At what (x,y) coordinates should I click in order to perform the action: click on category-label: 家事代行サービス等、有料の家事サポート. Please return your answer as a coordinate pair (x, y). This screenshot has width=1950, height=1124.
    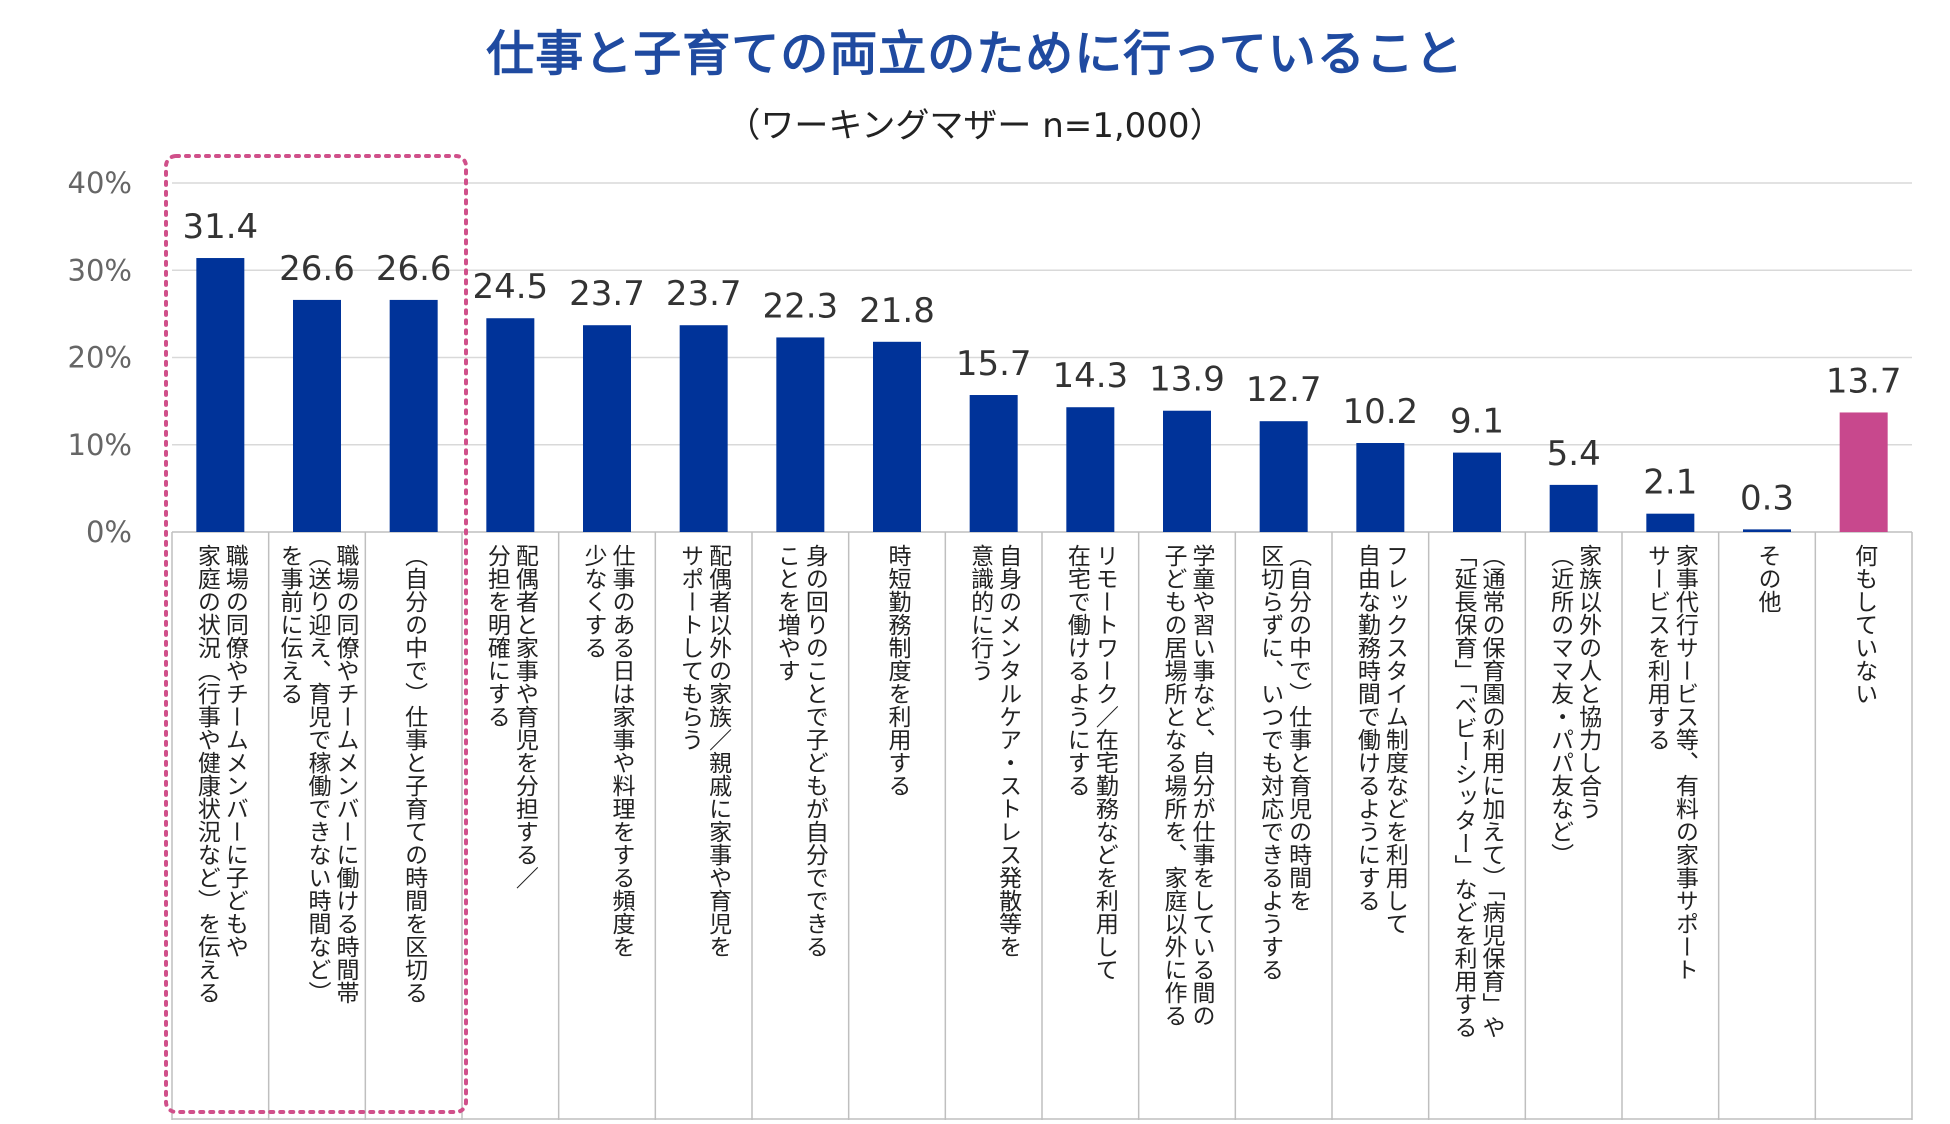
    Looking at the image, I should click on (1685, 762).